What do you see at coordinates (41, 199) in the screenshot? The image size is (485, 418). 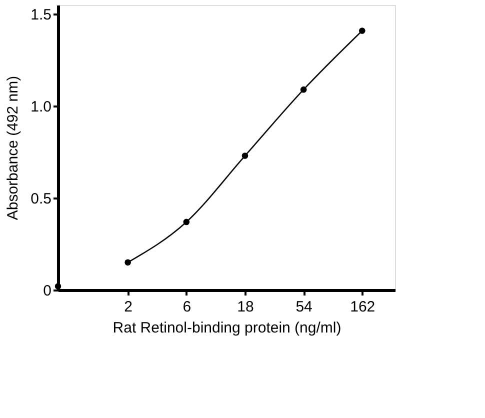 I see `y-tick-label: 0.5` at bounding box center [41, 199].